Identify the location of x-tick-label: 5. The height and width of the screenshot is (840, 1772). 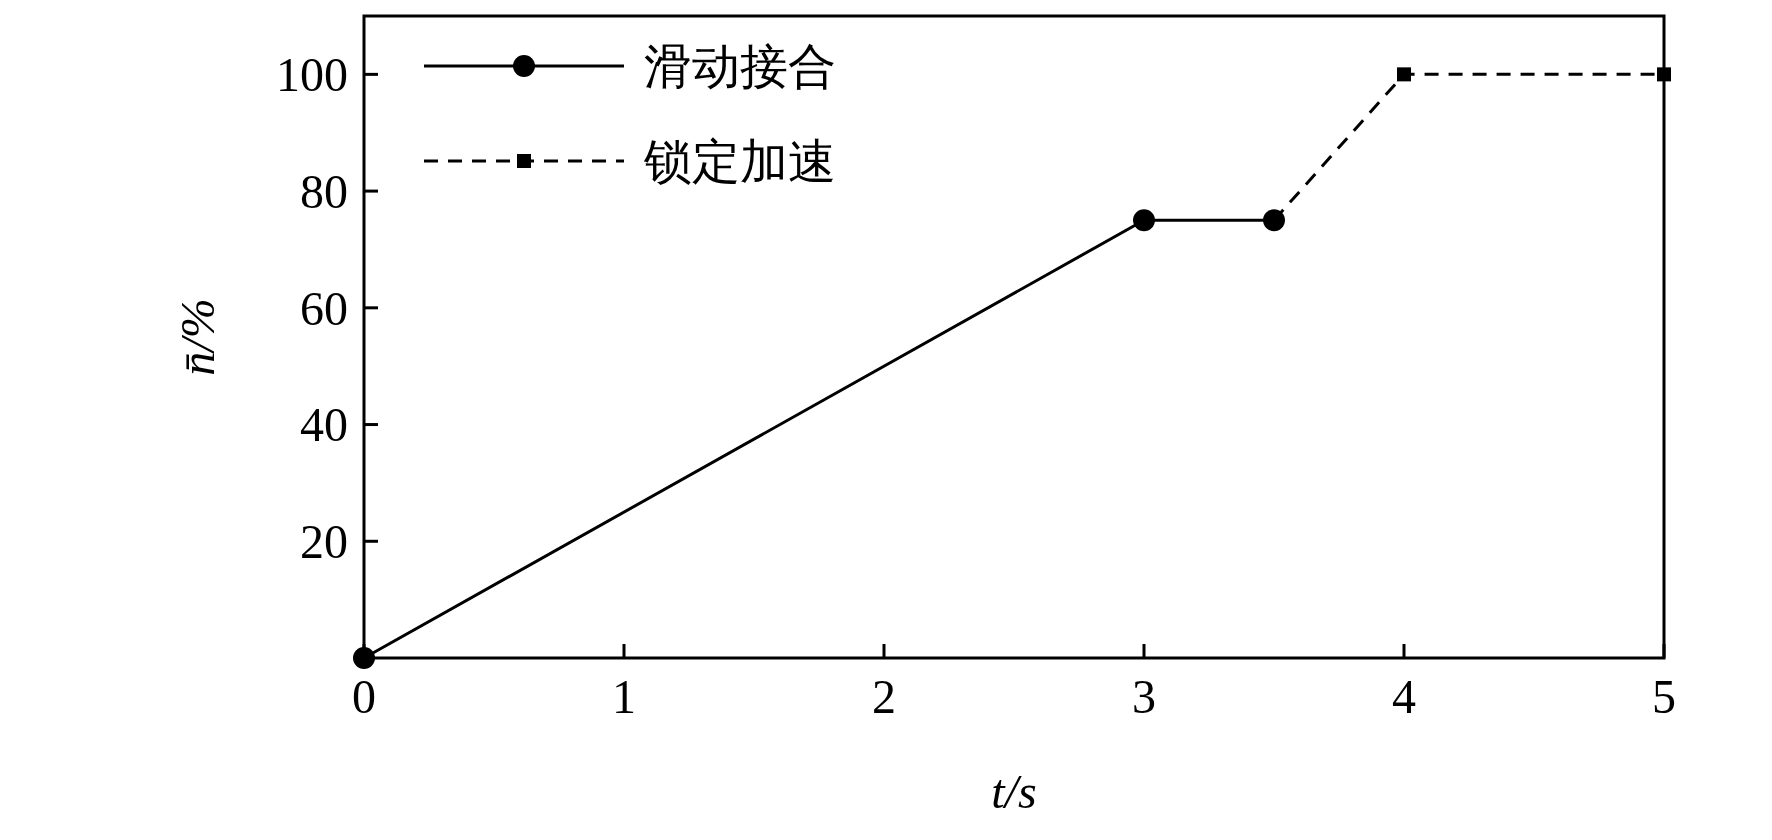
(1664, 696).